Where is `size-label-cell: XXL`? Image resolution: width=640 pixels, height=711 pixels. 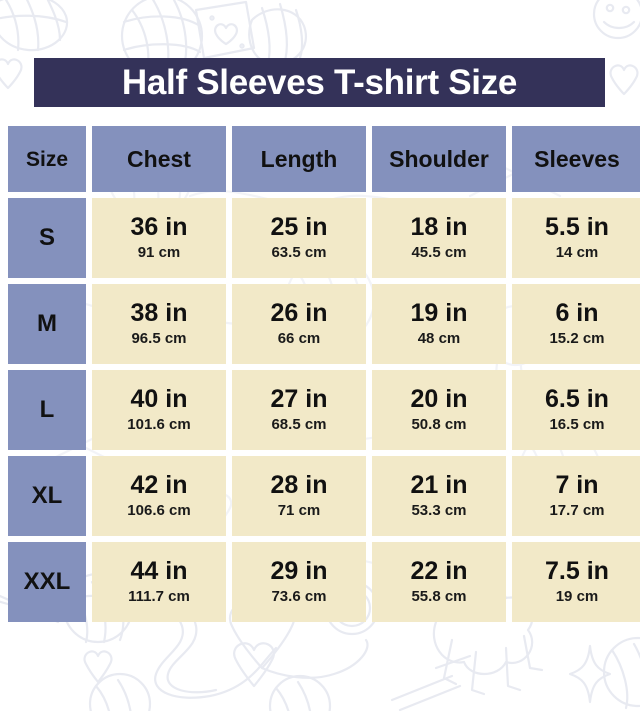
size-label-cell: XXL is located at coordinates (47, 582).